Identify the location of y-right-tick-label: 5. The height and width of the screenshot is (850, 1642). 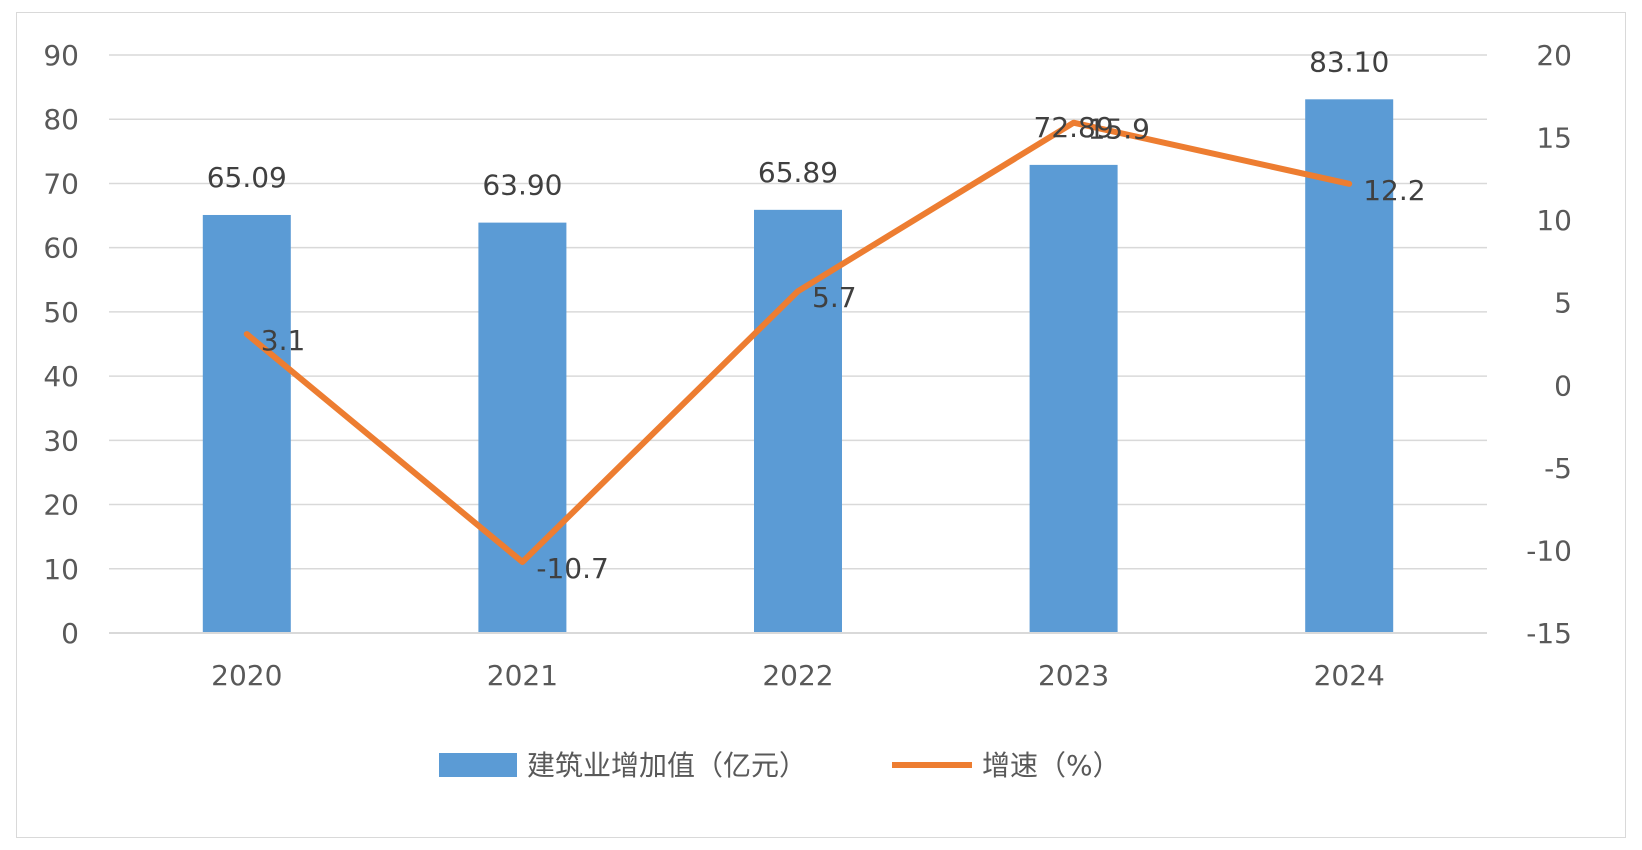
(1563, 303).